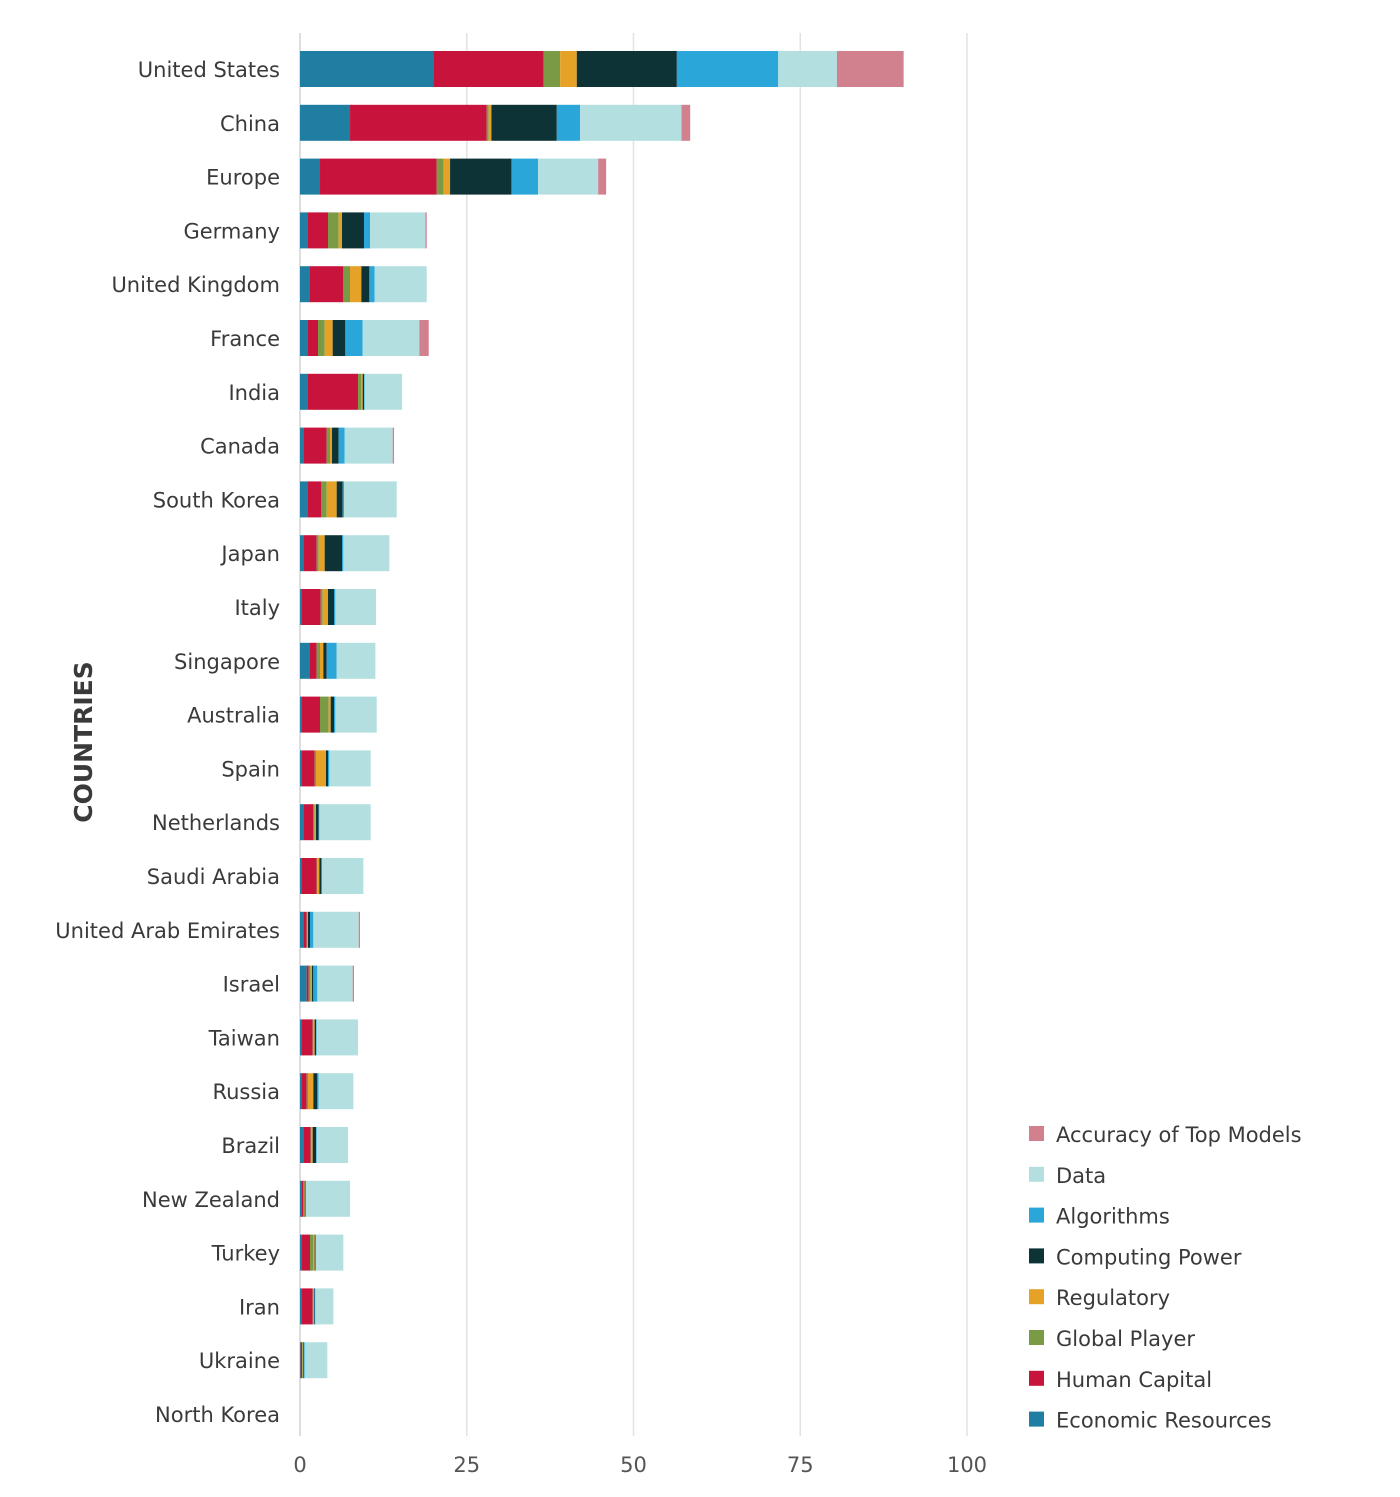 This screenshot has height=1497, width=1400. I want to click on category-label: Russia, so click(246, 1092).